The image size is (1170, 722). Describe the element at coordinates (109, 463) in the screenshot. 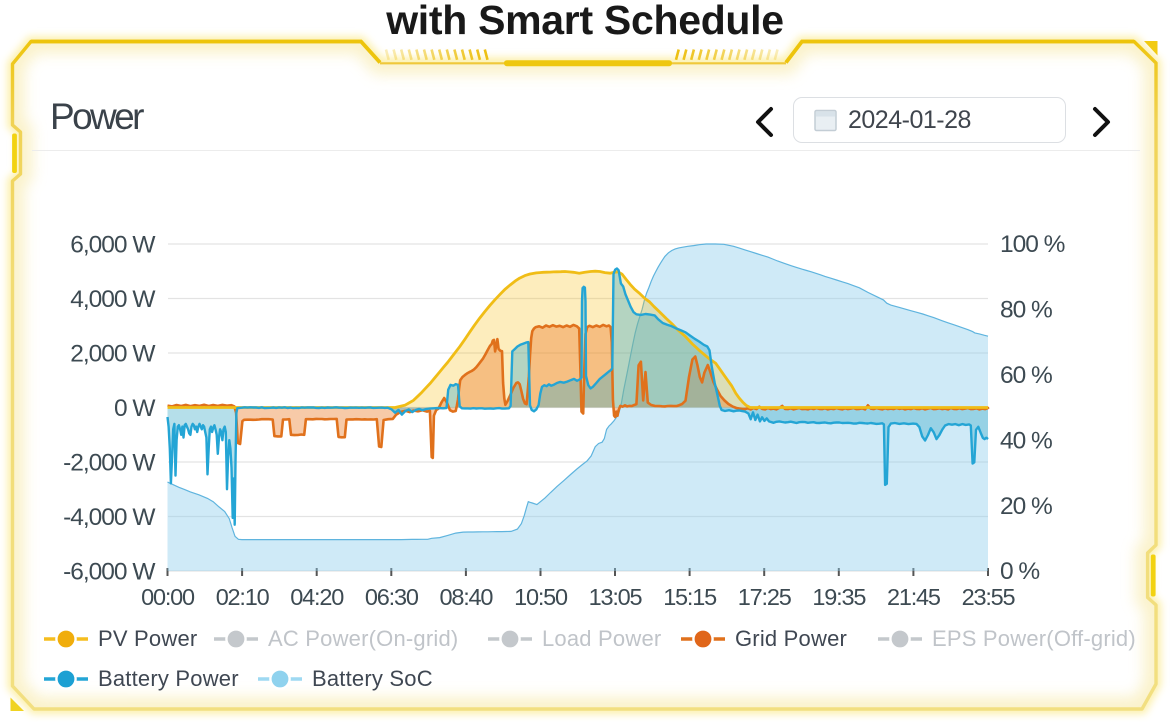

I see `svg-text: -2,000 W` at that location.